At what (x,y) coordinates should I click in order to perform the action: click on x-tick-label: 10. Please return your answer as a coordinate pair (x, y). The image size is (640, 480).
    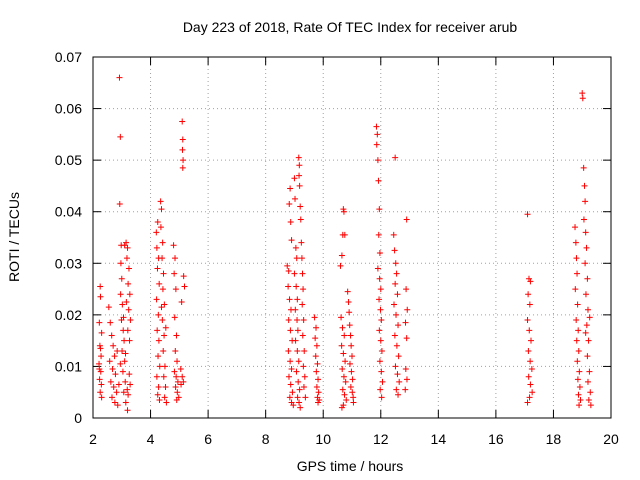
    Looking at the image, I should click on (323, 439).